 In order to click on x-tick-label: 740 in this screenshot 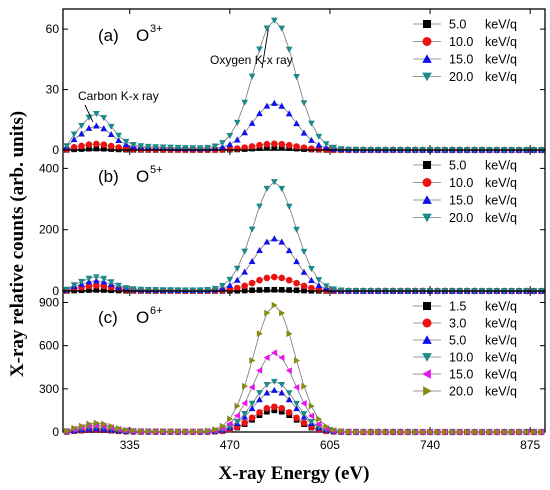, I will do `click(430, 445)`.